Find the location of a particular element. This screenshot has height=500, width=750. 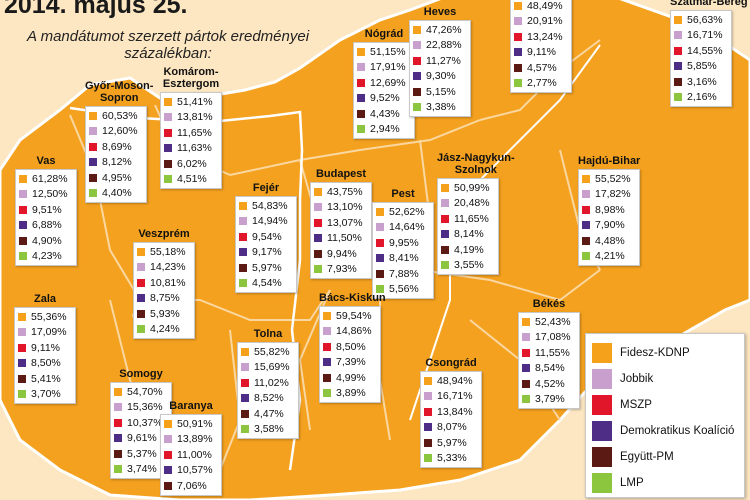

county-zala: Zala 55,36% 17,09% 9,11% 8,50% 5,41% 3,70% is located at coordinates (45, 348).